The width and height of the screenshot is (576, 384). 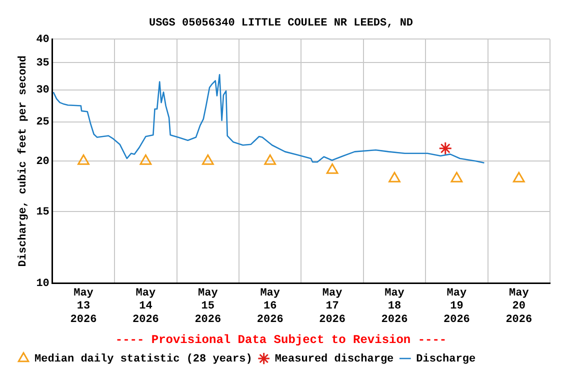 I want to click on y-tick-label: 40, so click(x=43, y=40).